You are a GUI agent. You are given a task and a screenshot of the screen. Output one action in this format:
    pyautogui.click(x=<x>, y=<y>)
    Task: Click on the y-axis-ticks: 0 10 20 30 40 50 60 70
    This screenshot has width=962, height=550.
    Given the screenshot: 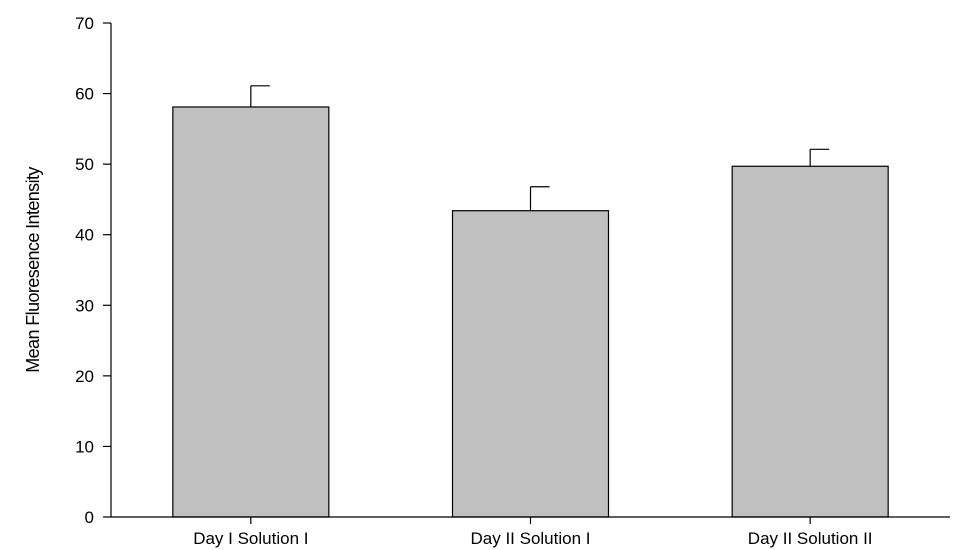 What is the action you would take?
    pyautogui.click(x=93, y=270)
    